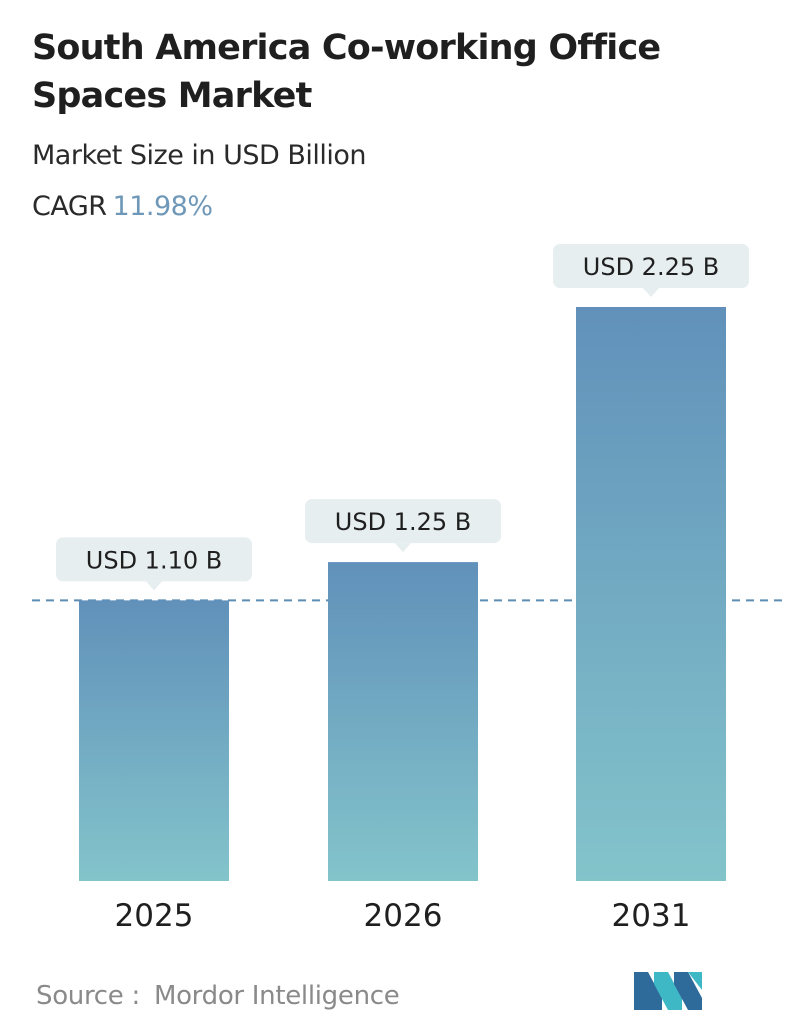 The width and height of the screenshot is (796, 1034). Describe the element at coordinates (403, 916) in the screenshot. I see `x-tick-label-2026: 2026` at that location.